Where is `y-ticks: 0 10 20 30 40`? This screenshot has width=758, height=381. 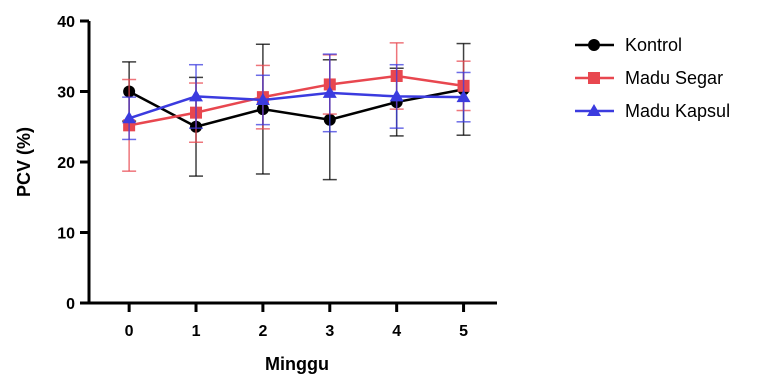 y-ticks: 0 10 20 30 40 is located at coordinates (73, 163).